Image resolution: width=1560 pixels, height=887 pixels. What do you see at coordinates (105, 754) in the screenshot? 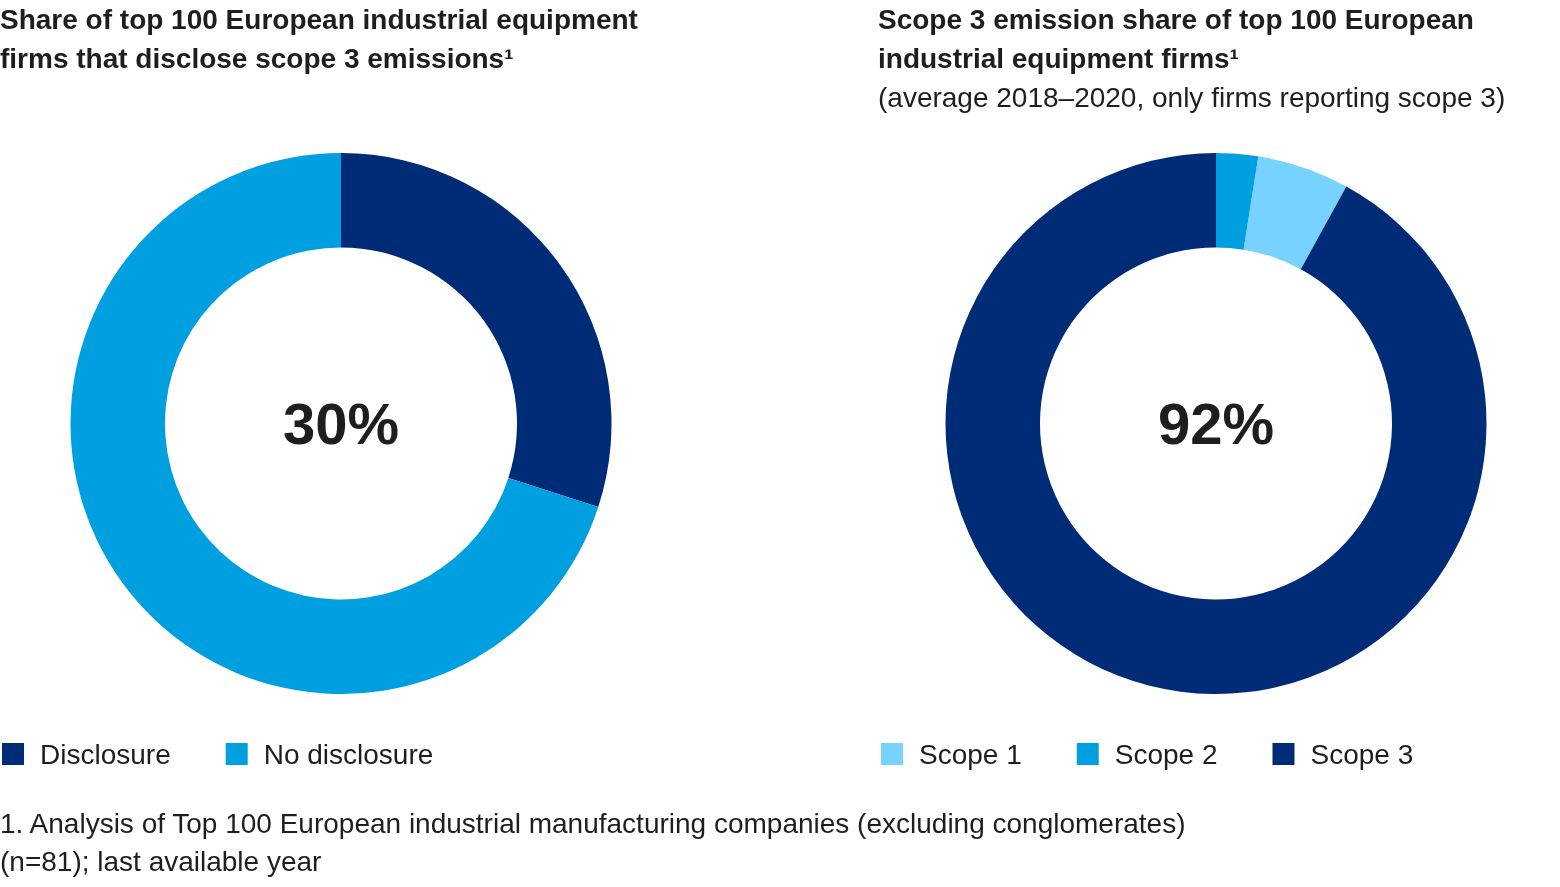
I see `legend-label: Disclosure` at bounding box center [105, 754].